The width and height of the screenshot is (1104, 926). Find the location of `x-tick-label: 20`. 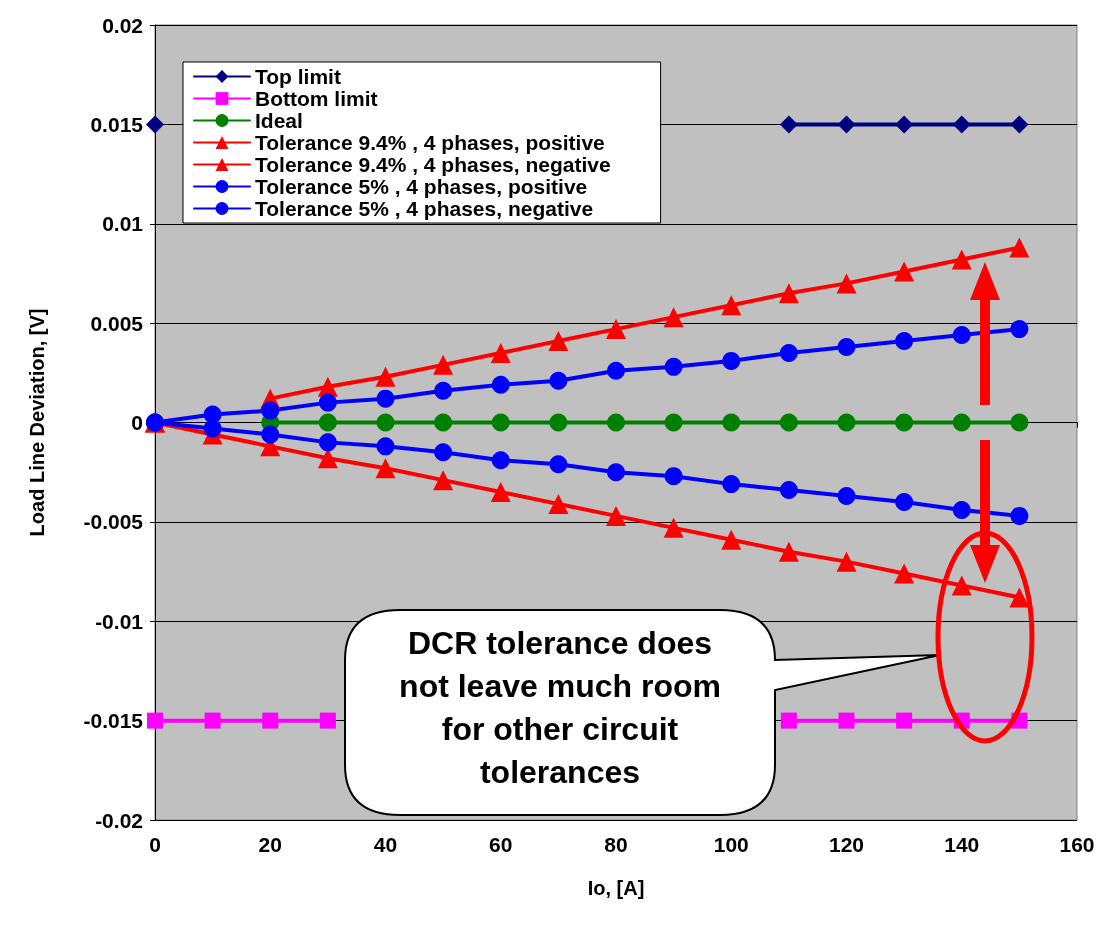

x-tick-label: 20 is located at coordinates (270, 844).